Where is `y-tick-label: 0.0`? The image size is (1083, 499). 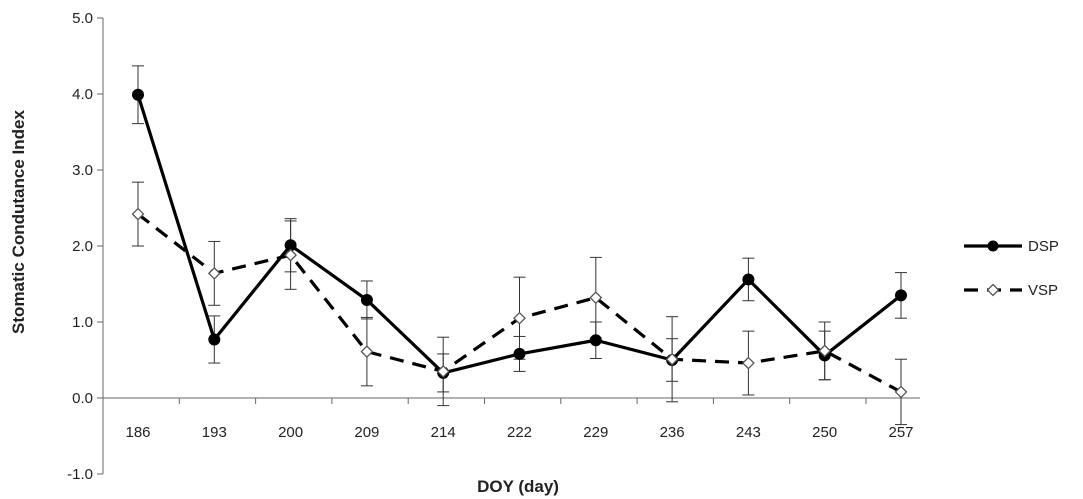 y-tick-label: 0.0 is located at coordinates (82, 398).